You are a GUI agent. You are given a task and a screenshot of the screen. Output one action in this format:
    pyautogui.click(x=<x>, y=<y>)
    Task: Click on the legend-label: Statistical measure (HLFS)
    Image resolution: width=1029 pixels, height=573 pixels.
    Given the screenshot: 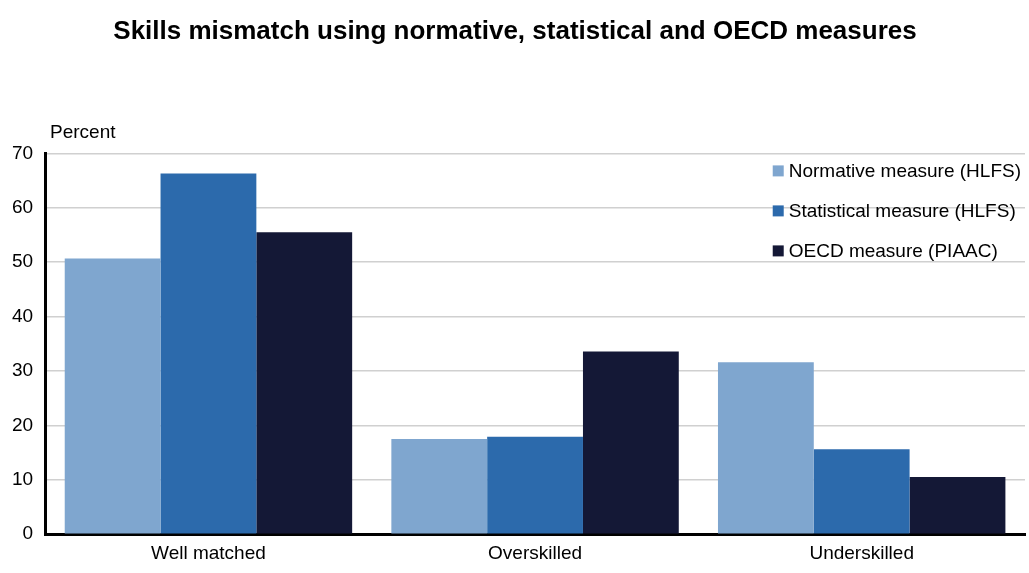 What is the action you would take?
    pyautogui.click(x=902, y=210)
    